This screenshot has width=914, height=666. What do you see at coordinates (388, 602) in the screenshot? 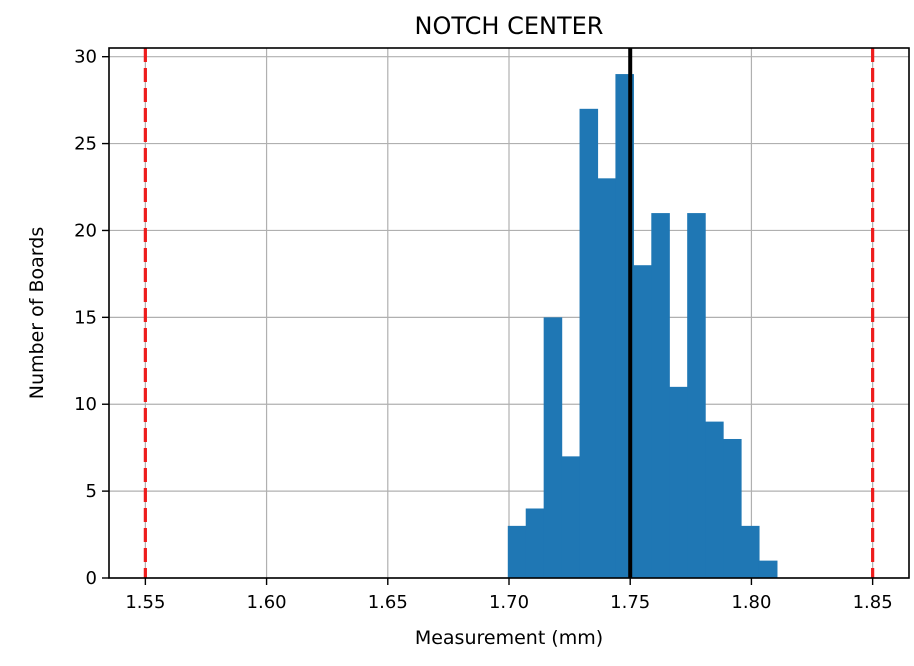
I see `x-tick-label: 1.65` at bounding box center [388, 602].